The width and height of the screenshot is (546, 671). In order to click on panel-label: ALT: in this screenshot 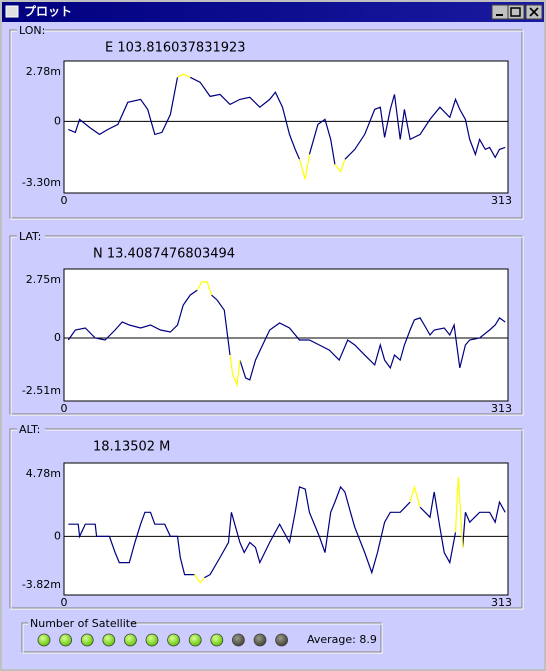, I will do `click(29, 429)`.